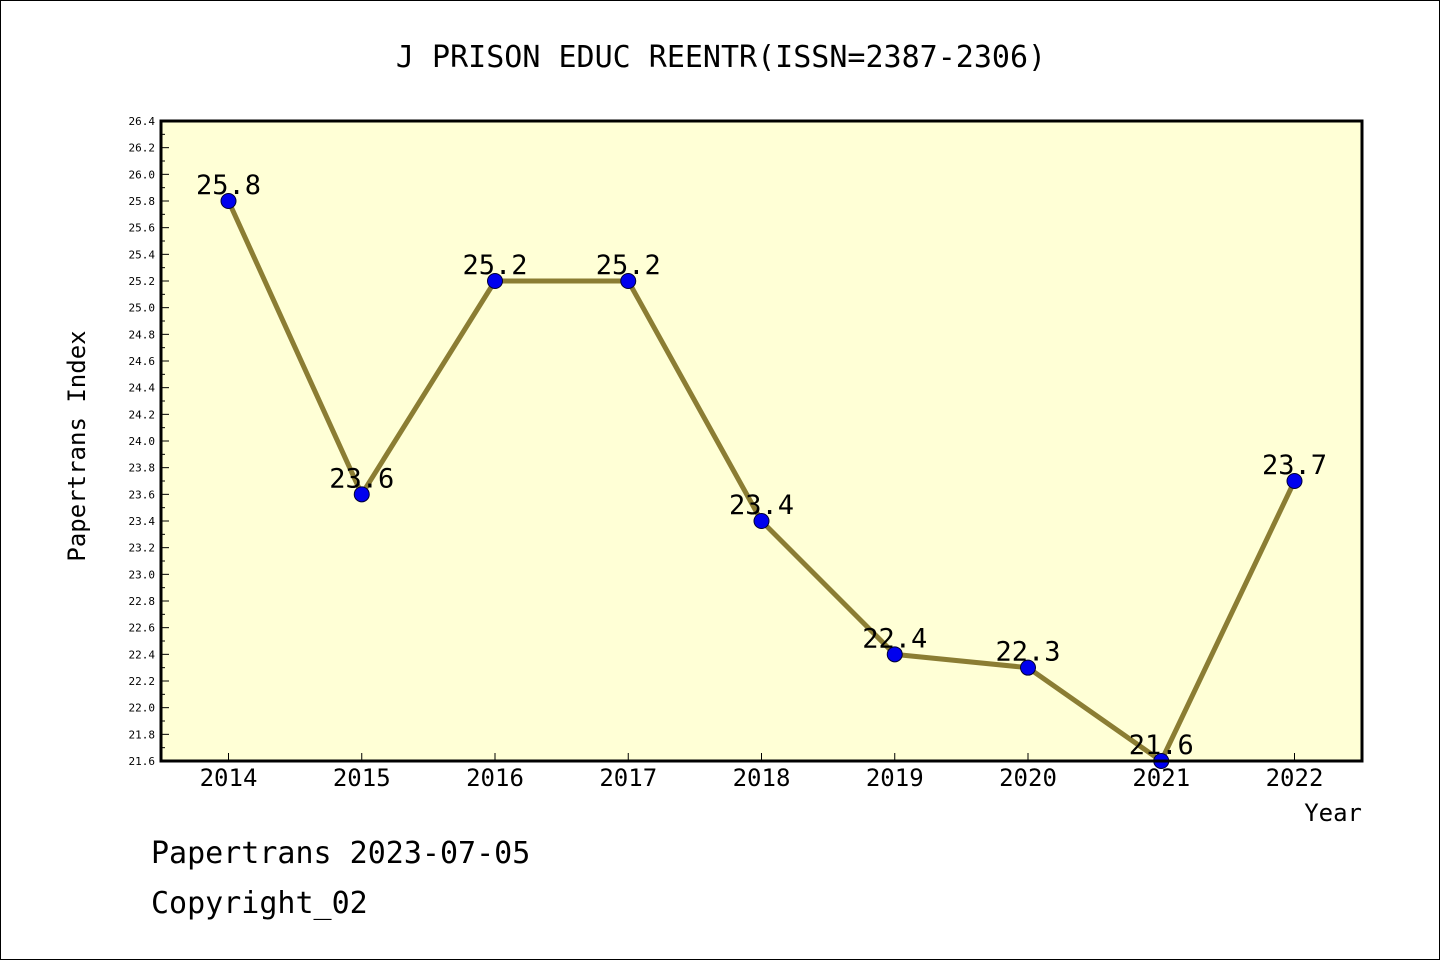  What do you see at coordinates (142, 548) in the screenshot?
I see `y-tick-label: 23.2` at bounding box center [142, 548].